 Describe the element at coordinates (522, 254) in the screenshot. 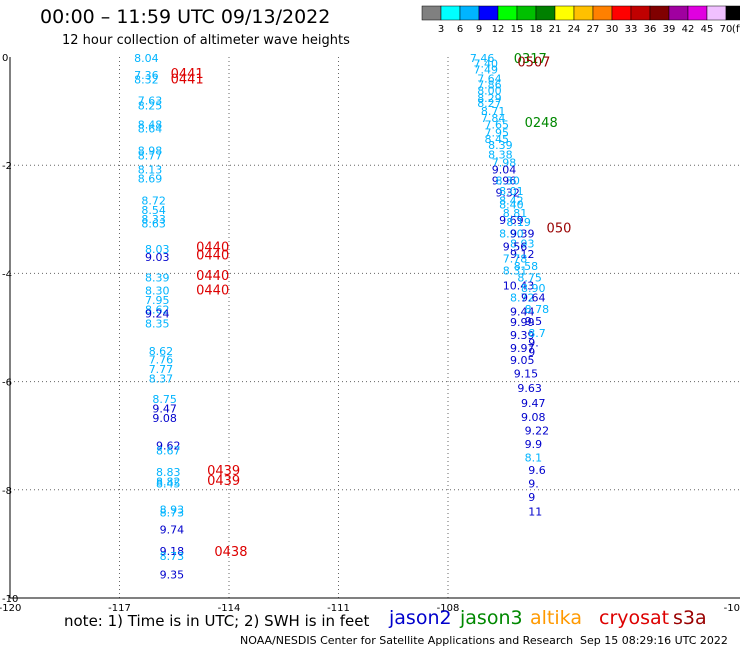

I see `swh-data-label: 9.12` at that location.